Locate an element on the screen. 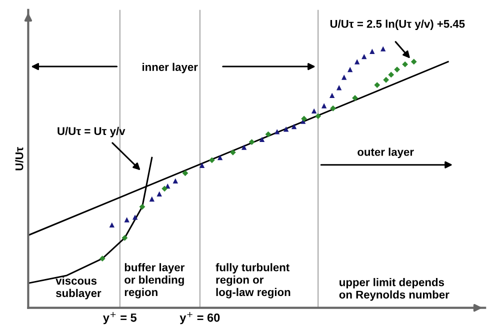  x-tick-label: y$^{+}$ = 5 is located at coordinates (120, 318).